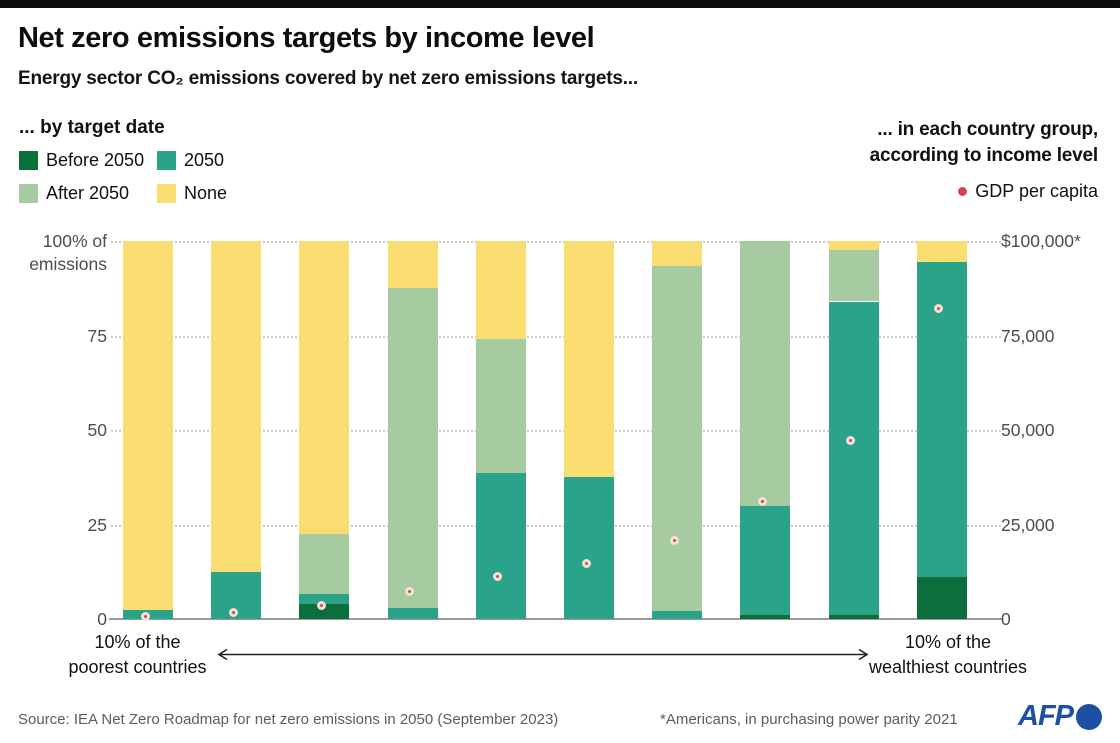 This screenshot has width=1120, height=743. I want to click on 2050-swatch-icon, so click(166, 160).